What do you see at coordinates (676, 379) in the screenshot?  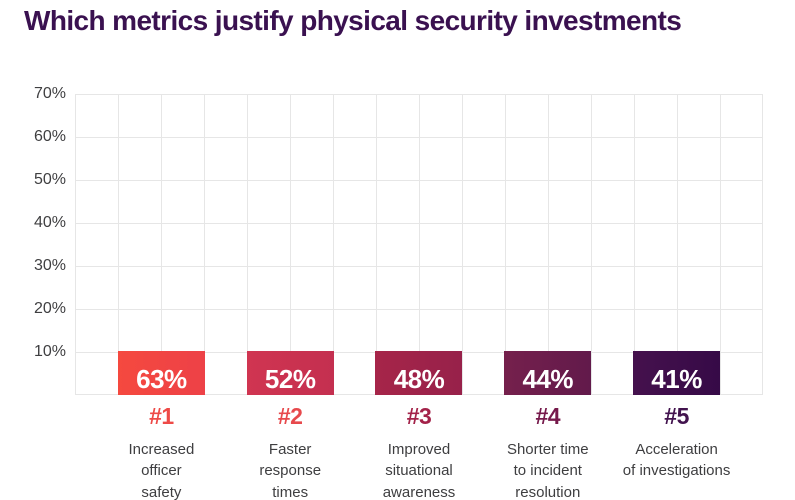 I see `bar-value-label: 41%` at bounding box center [676, 379].